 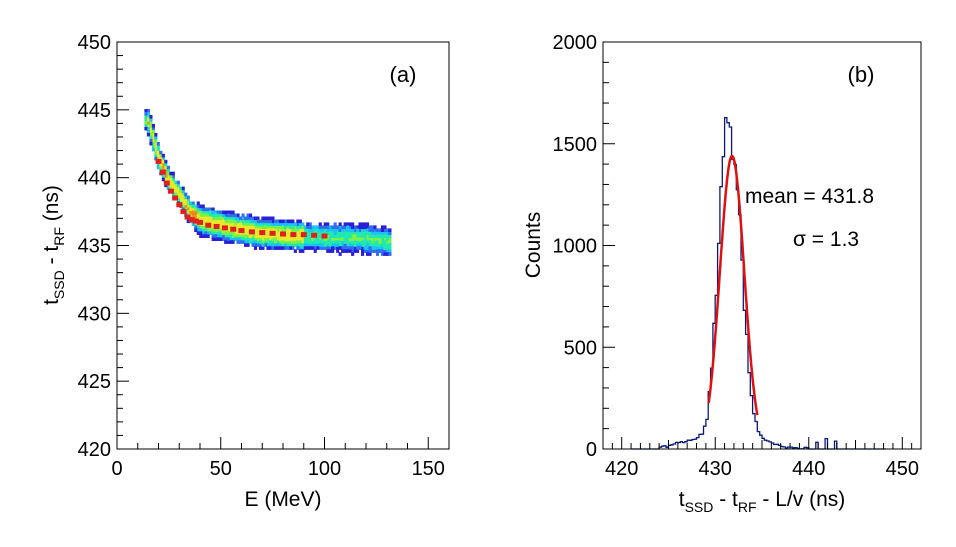 What do you see at coordinates (733, 285) in the screenshot?
I see `gaussian-fit-line` at bounding box center [733, 285].